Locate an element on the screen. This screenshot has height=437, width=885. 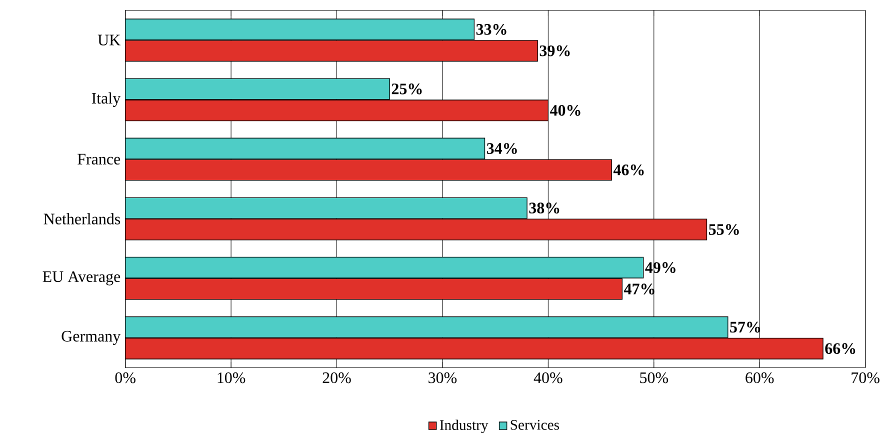
data-label: 33% is located at coordinates (491, 29).